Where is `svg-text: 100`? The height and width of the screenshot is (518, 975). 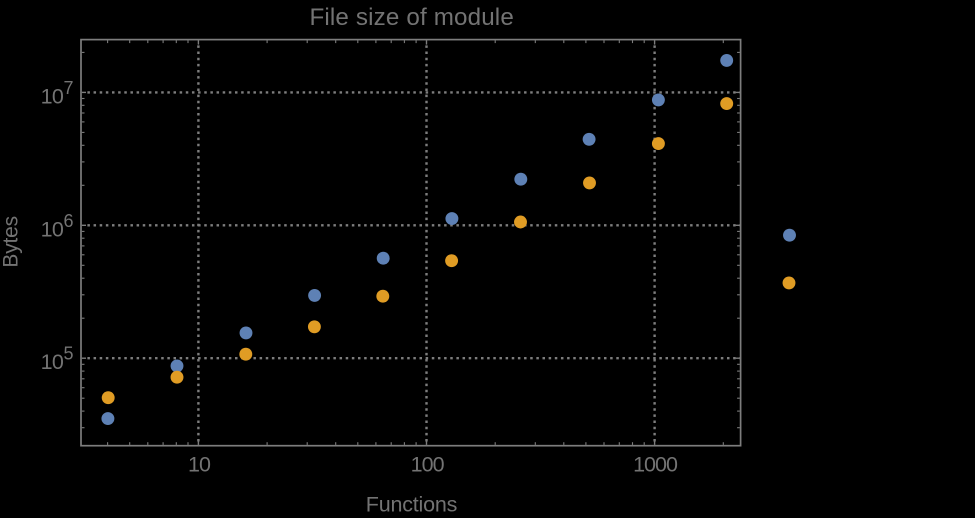
svg-text: 100 is located at coordinates (428, 464).